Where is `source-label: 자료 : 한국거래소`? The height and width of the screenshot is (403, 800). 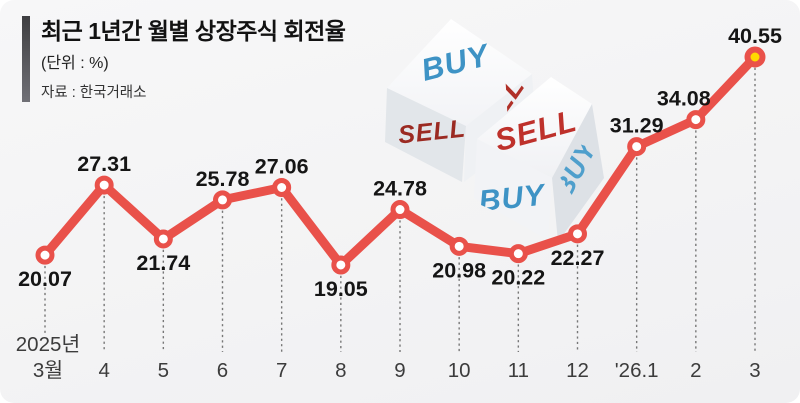 source-label: 자료 : 한국거래소 is located at coordinates (94, 93).